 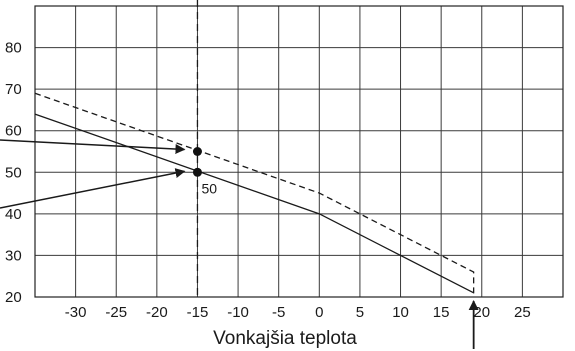 I want to click on y-tick-label: 40, so click(x=13, y=214).